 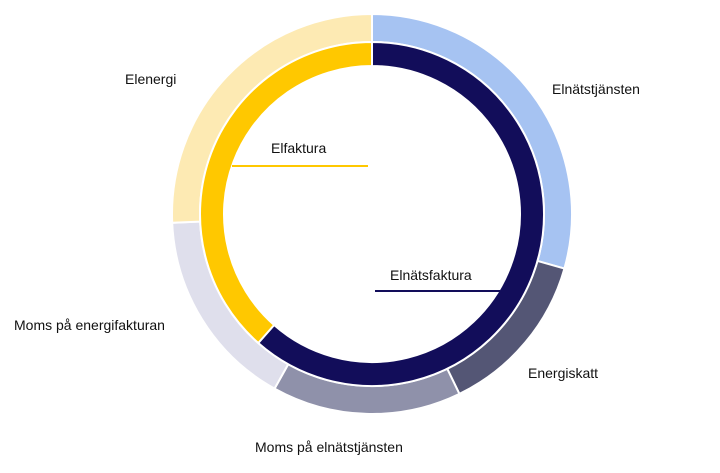 What do you see at coordinates (298, 148) in the screenshot?
I see `inner-label-elfaktura: Elfaktura` at bounding box center [298, 148].